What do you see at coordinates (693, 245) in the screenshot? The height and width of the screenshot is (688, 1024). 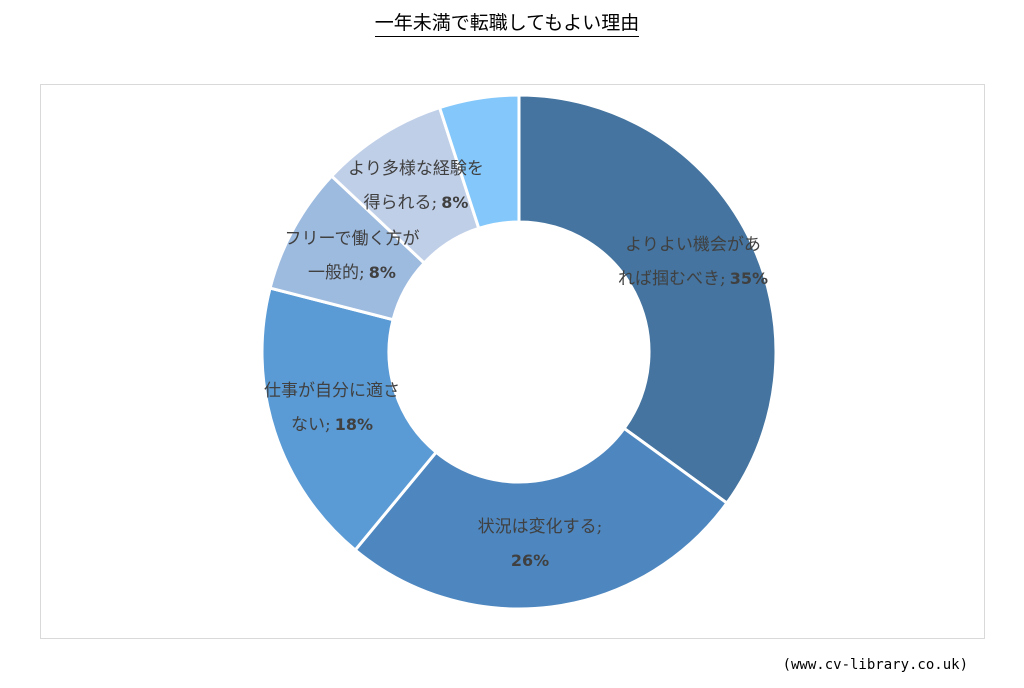 I see `slice-label-line1: よりよい機会があ` at bounding box center [693, 245].